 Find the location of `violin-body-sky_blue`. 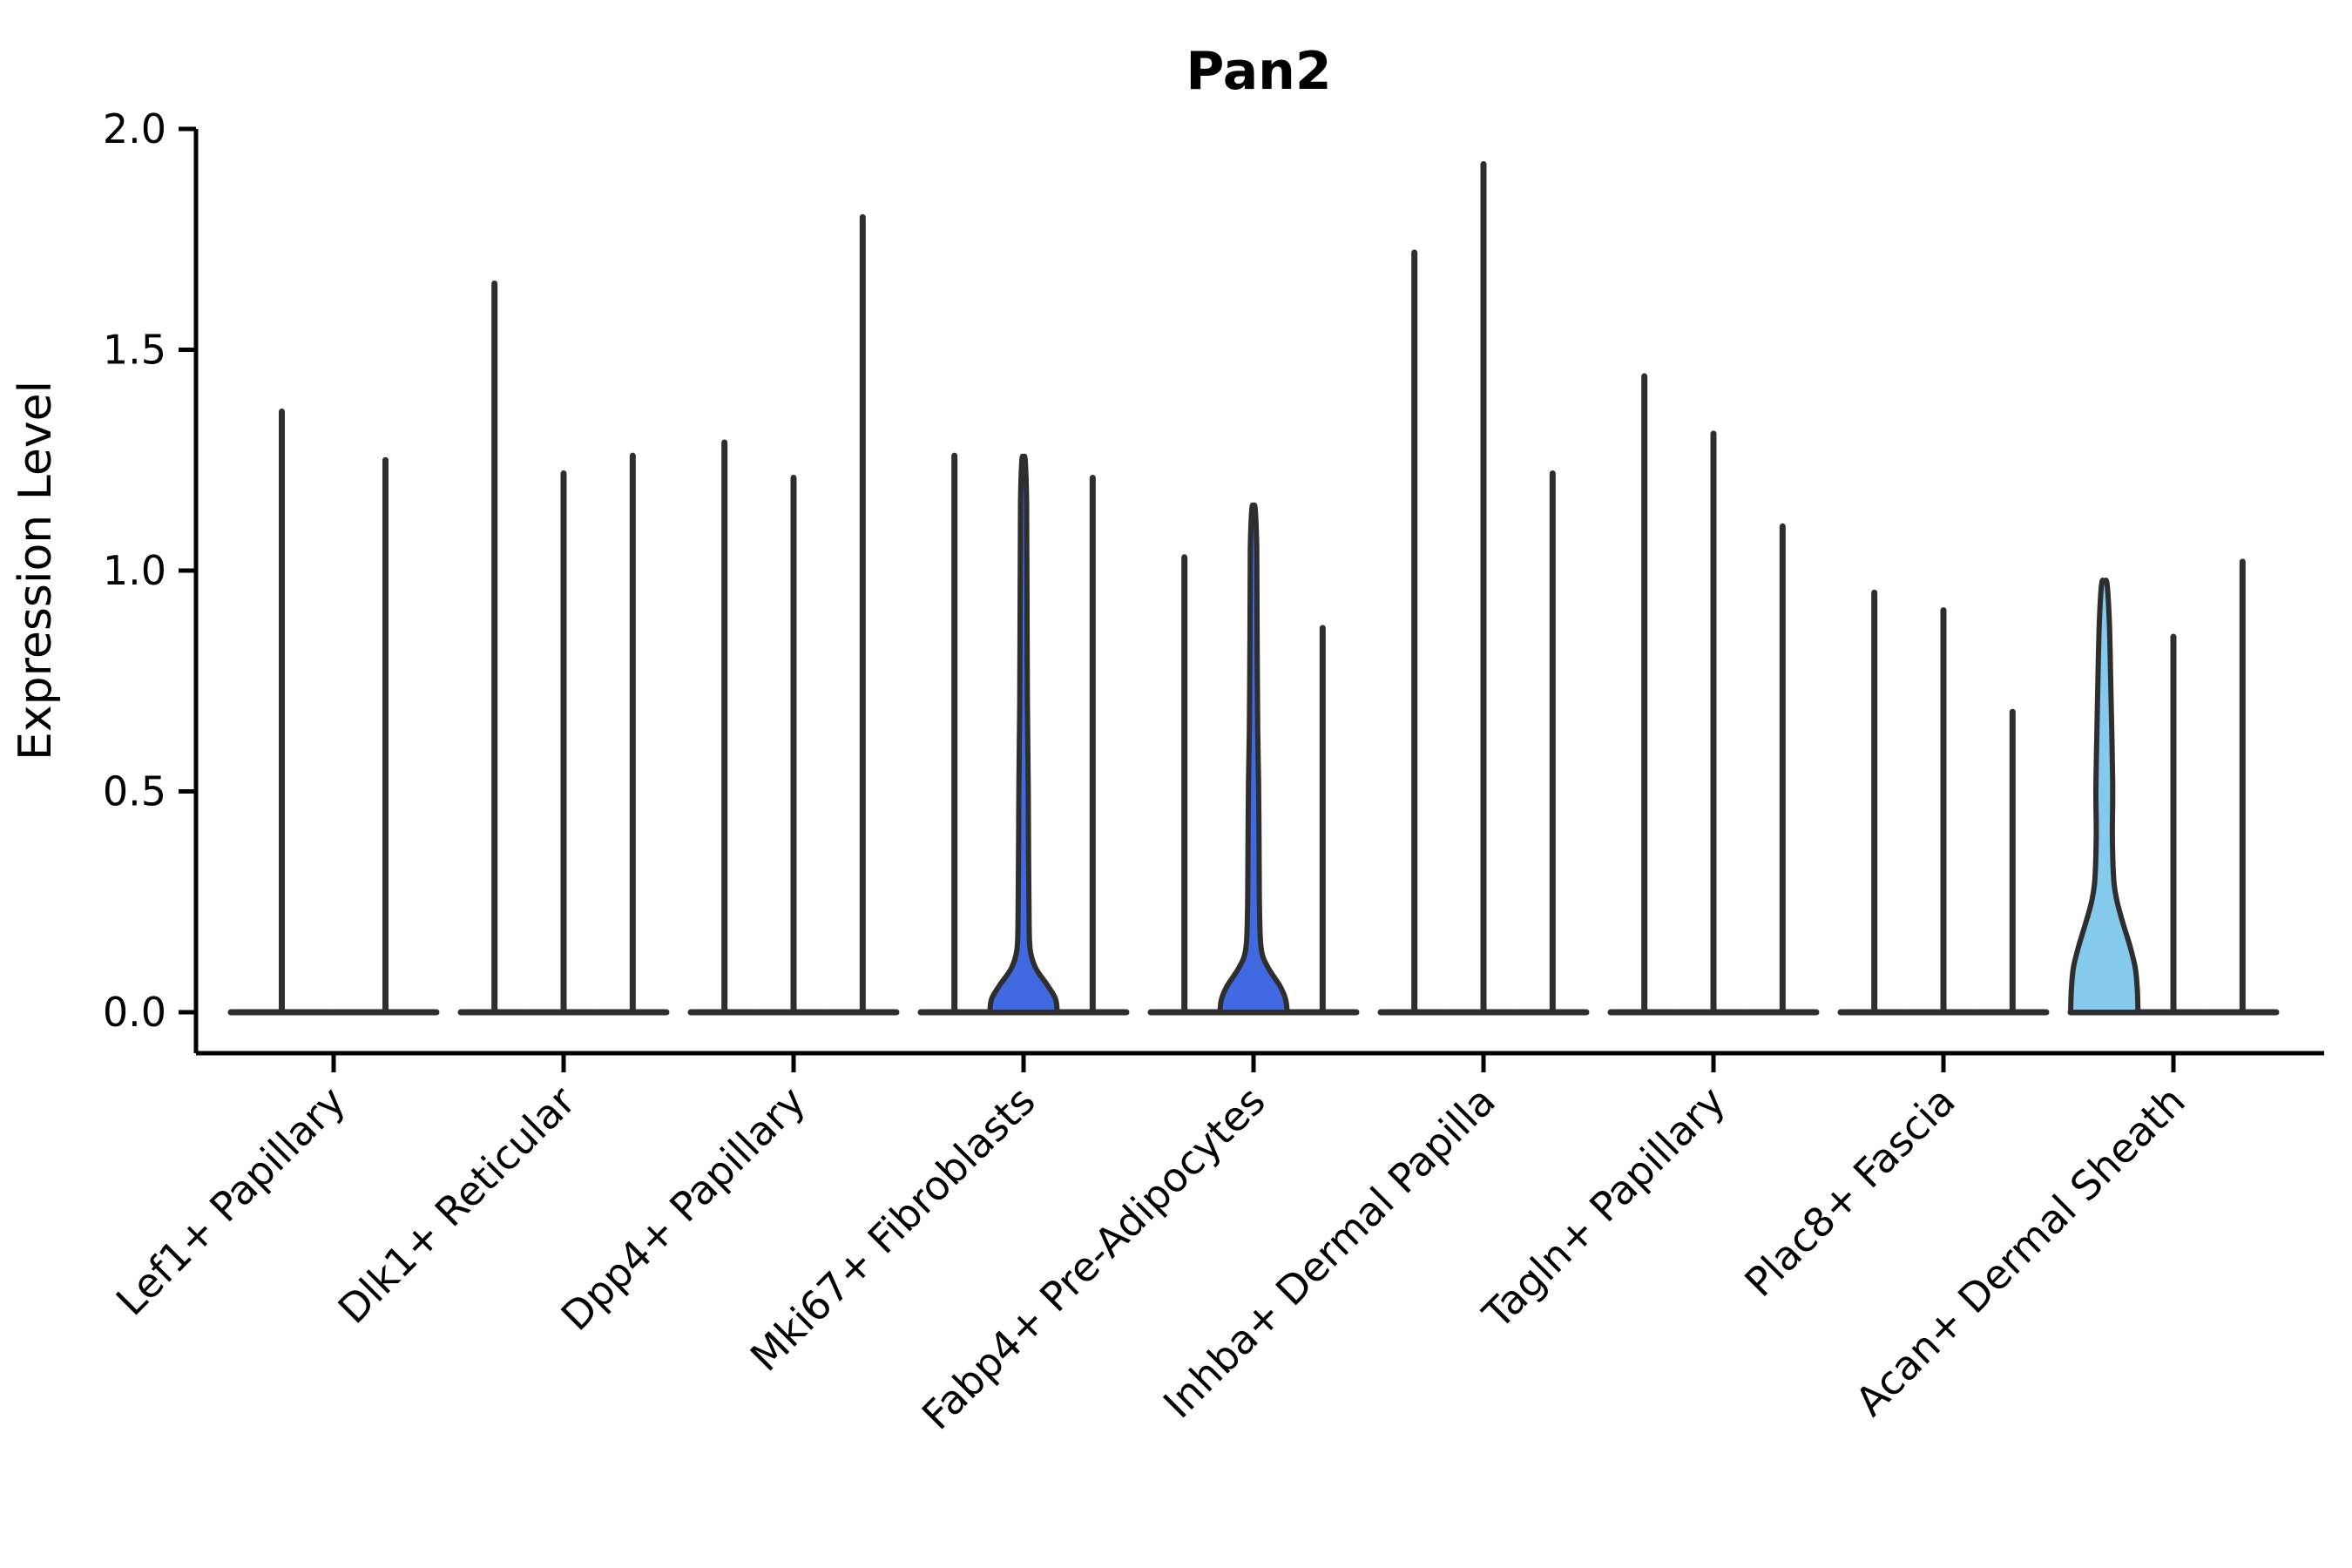

violin-body-sky_blue is located at coordinates (2104, 796).